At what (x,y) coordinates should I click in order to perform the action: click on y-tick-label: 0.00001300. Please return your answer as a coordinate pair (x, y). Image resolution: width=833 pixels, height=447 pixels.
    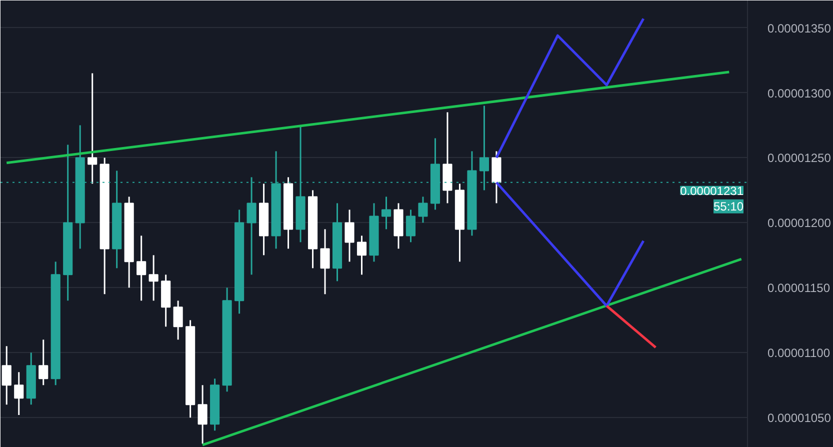
    Looking at the image, I should click on (800, 93).